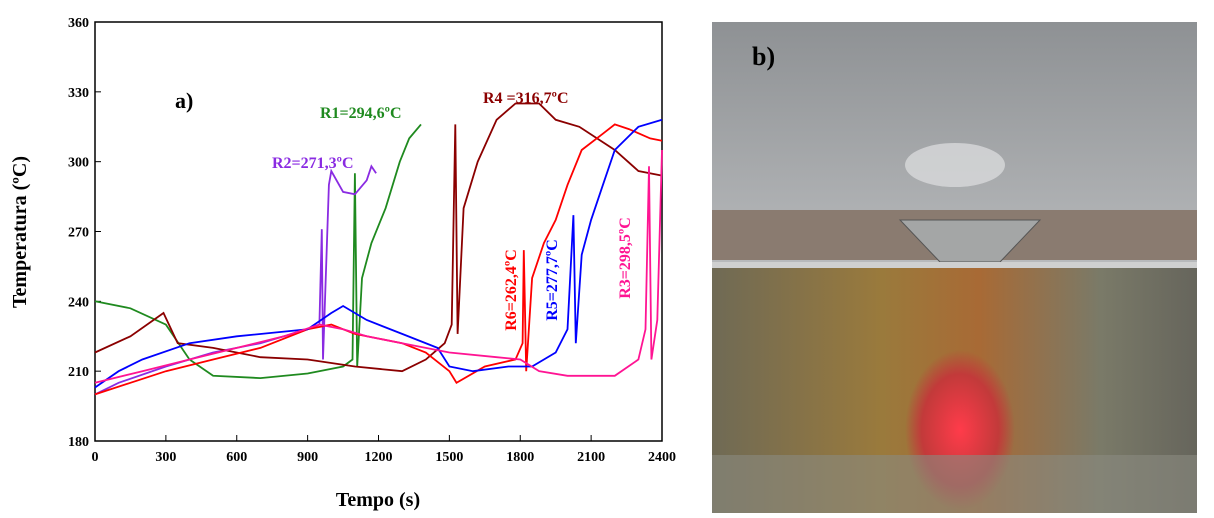 The width and height of the screenshot is (1214, 518). Describe the element at coordinates (511, 290) in the screenshot. I see `series-label: R6=262,4ºC` at that location.